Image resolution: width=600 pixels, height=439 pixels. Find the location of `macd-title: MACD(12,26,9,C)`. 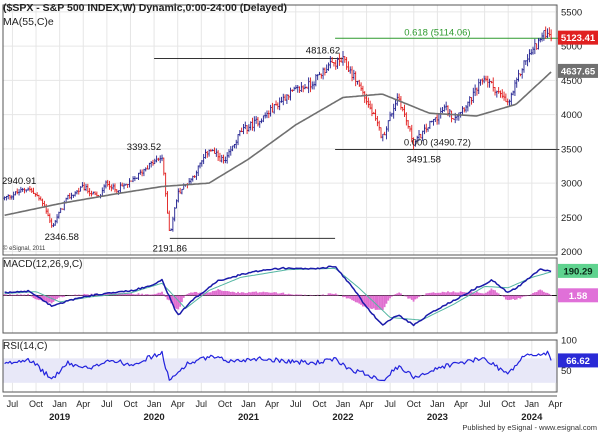

macd-title: MACD(12,26,9,C) is located at coordinates (42, 264).